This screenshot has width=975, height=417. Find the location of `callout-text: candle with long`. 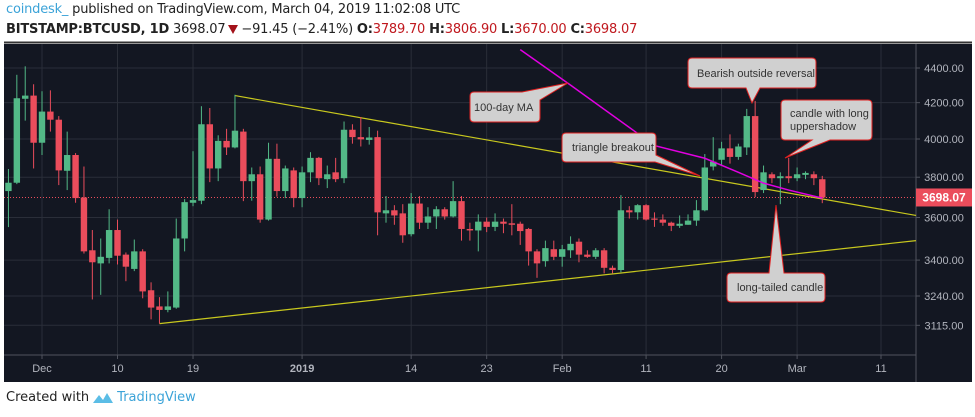

callout-text: candle with long is located at coordinates (829, 114).